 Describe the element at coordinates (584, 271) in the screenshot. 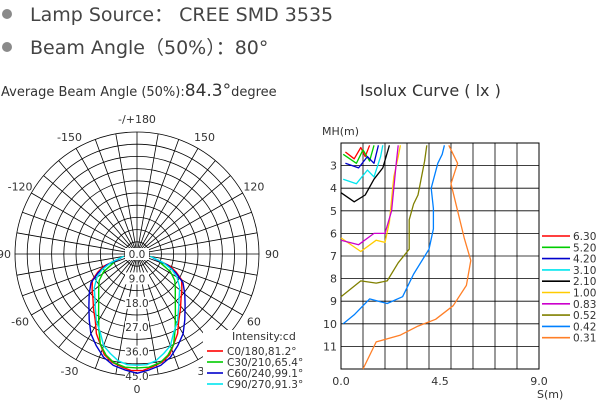

I see `isolux-legend-label: 3.10` at that location.